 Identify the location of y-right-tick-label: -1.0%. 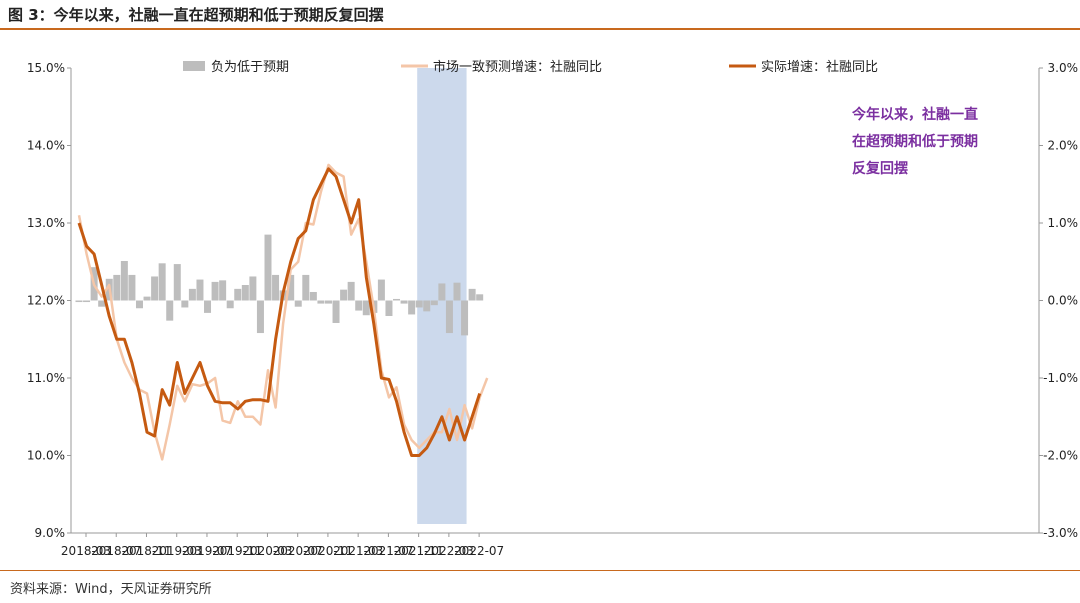
(1060, 378).